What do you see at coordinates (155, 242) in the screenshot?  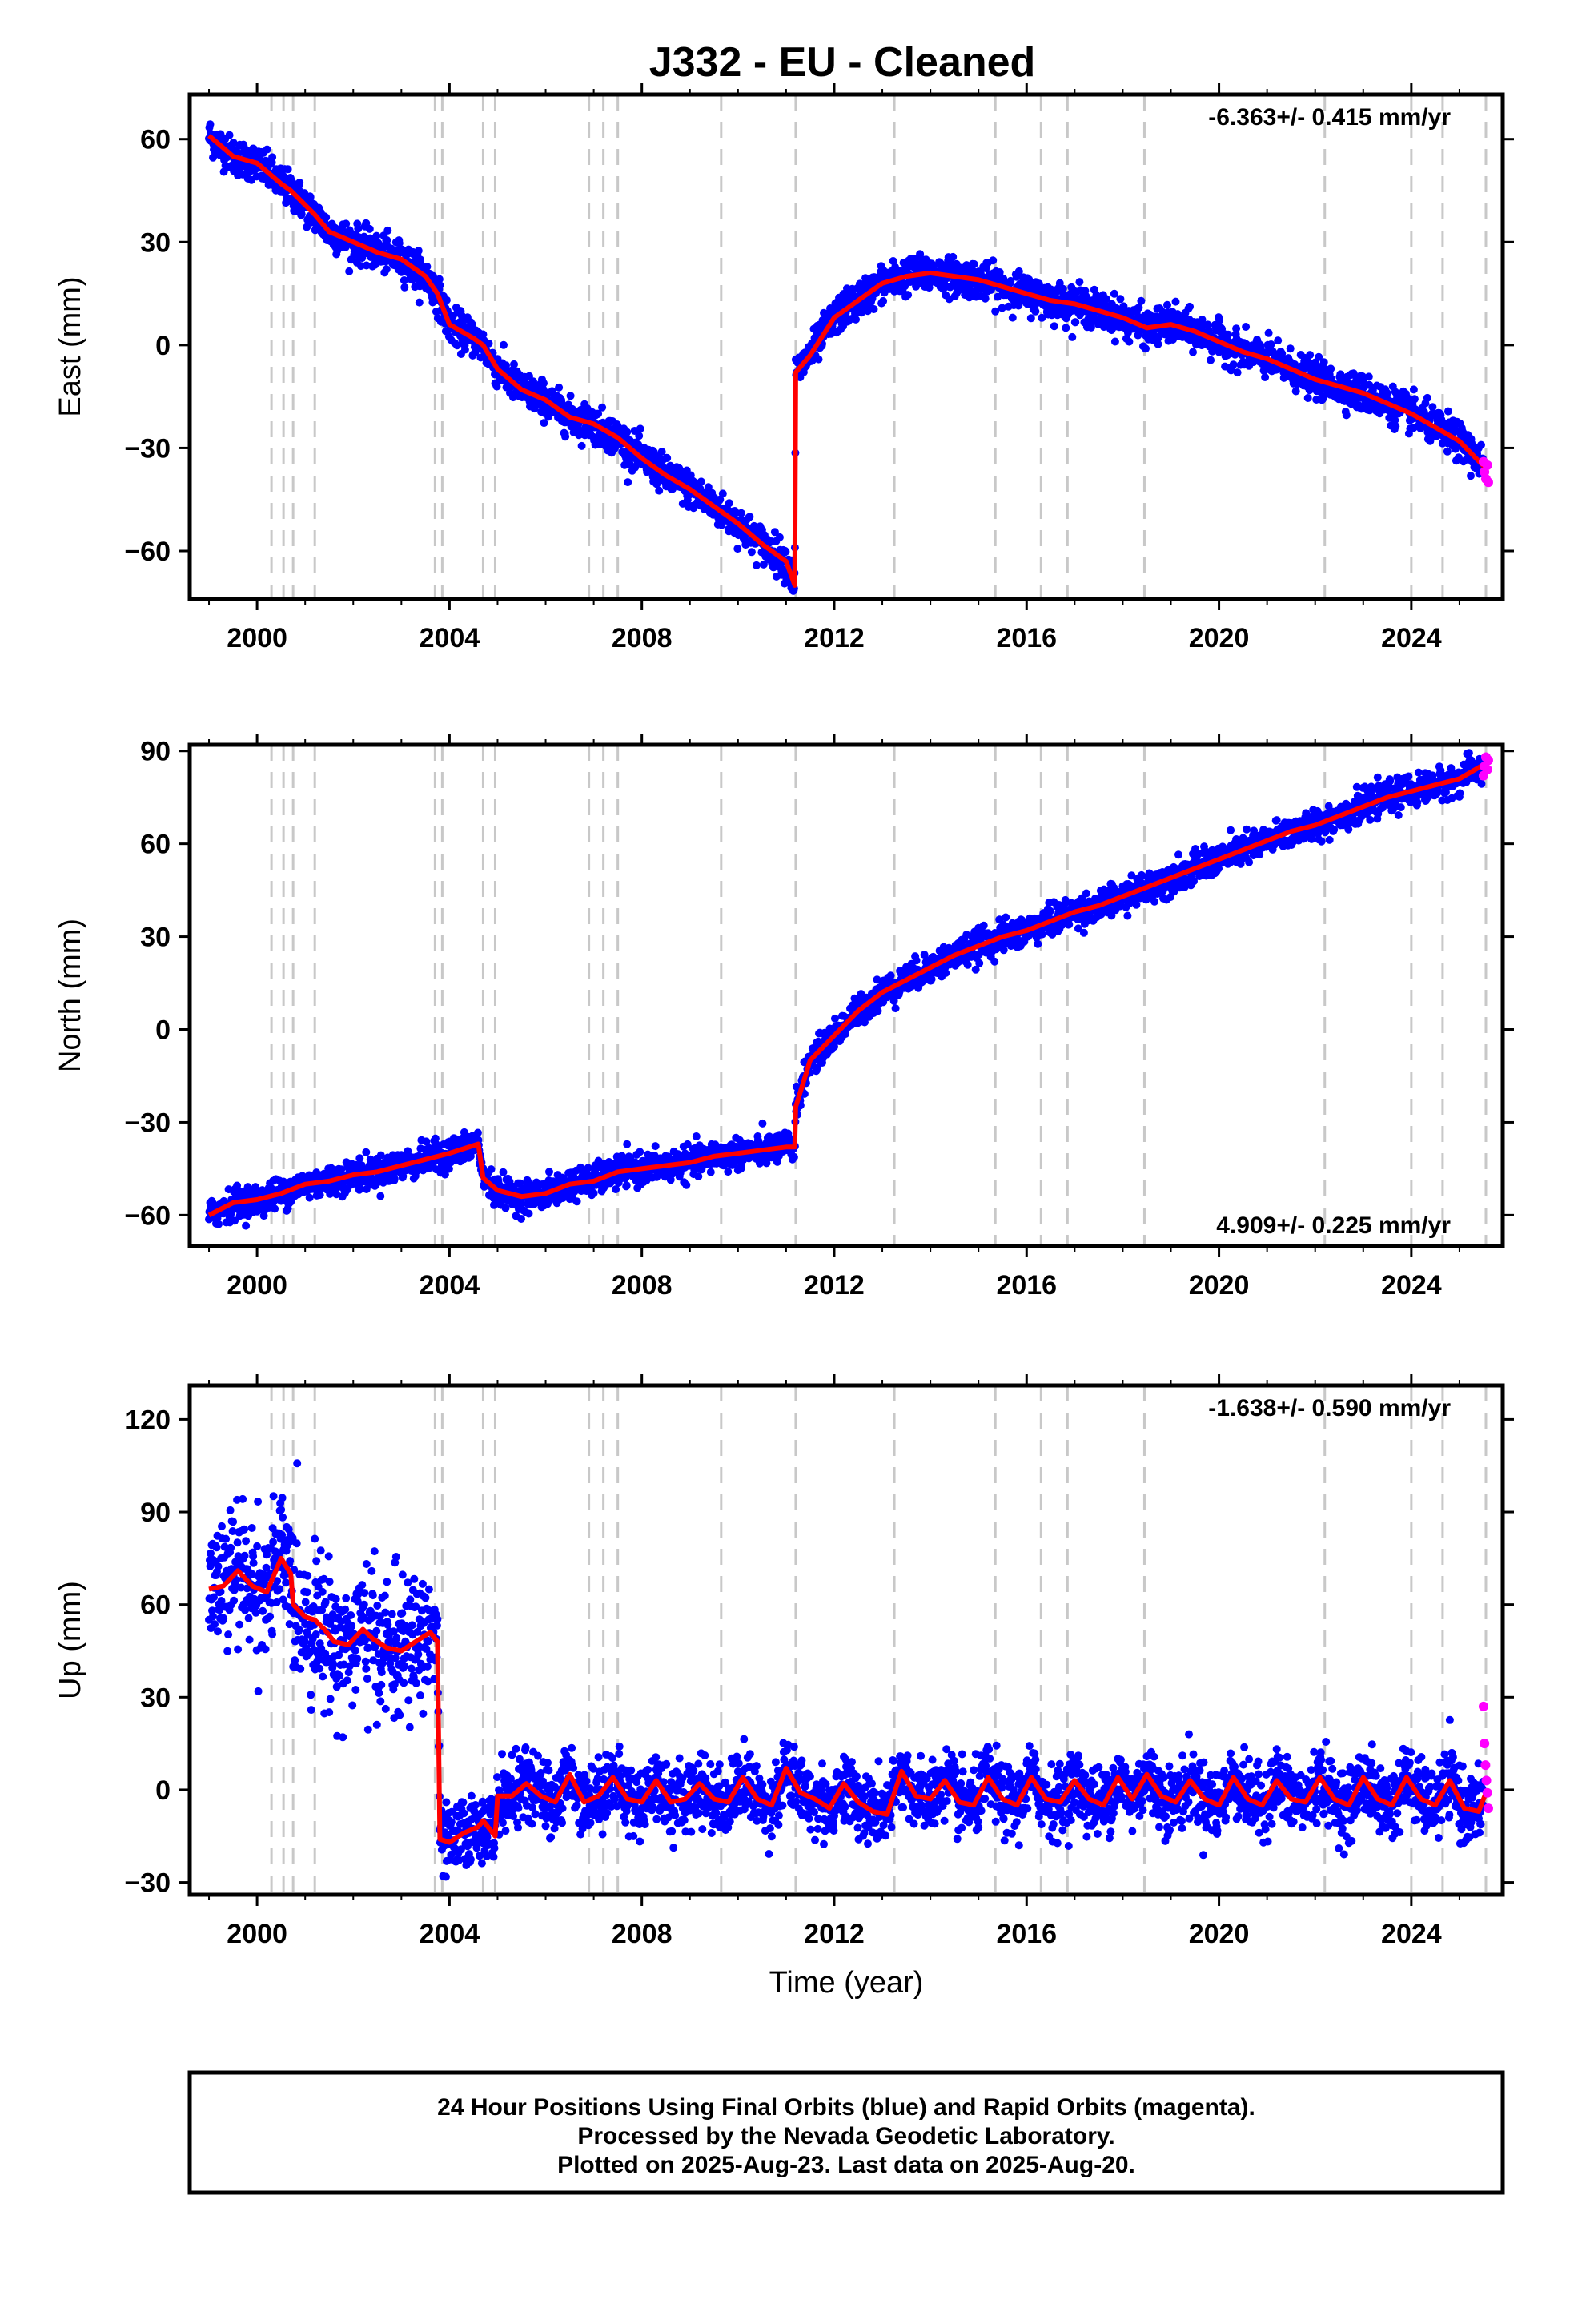 I see `y-tick-label: 30` at bounding box center [155, 242].